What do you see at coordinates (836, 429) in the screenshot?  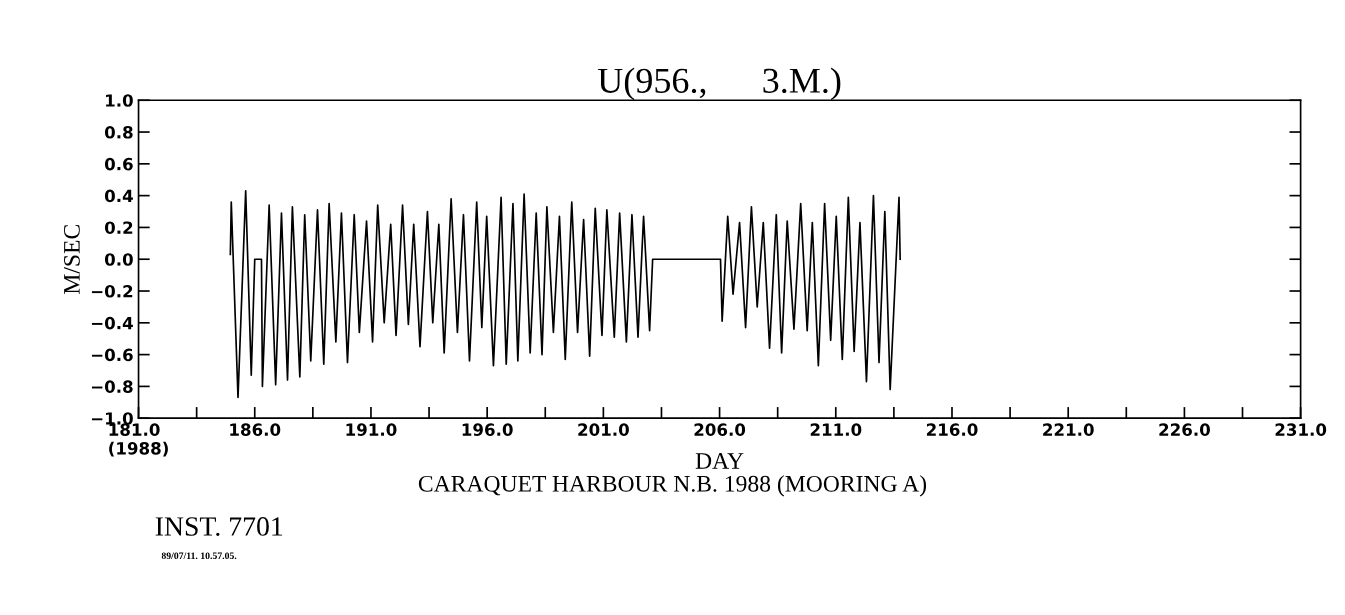 I see `x-tick-label: 211.0` at bounding box center [836, 429].